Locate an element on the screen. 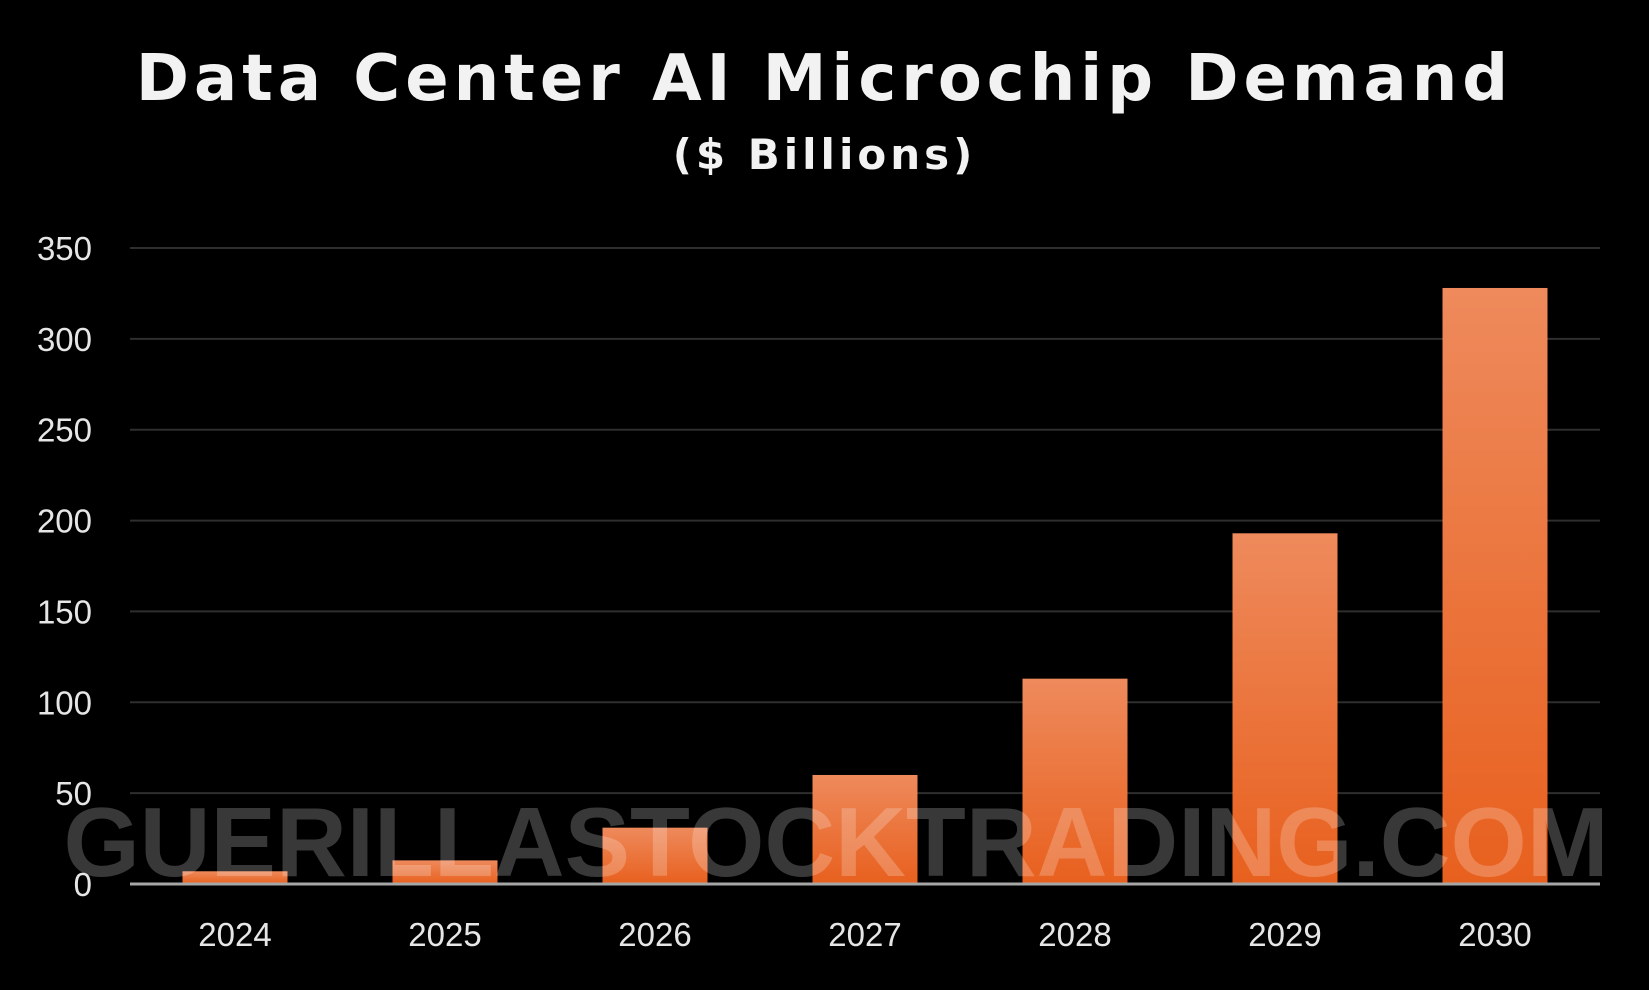  y-tick-label: 200 is located at coordinates (64, 521).